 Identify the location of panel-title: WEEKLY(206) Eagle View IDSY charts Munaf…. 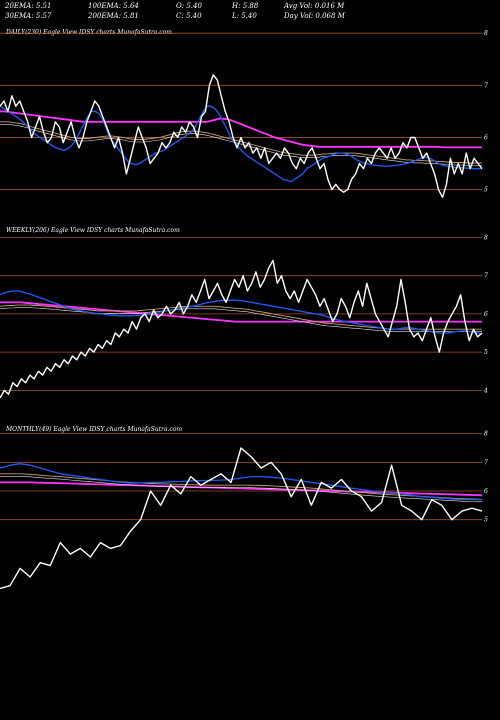
(93, 230).